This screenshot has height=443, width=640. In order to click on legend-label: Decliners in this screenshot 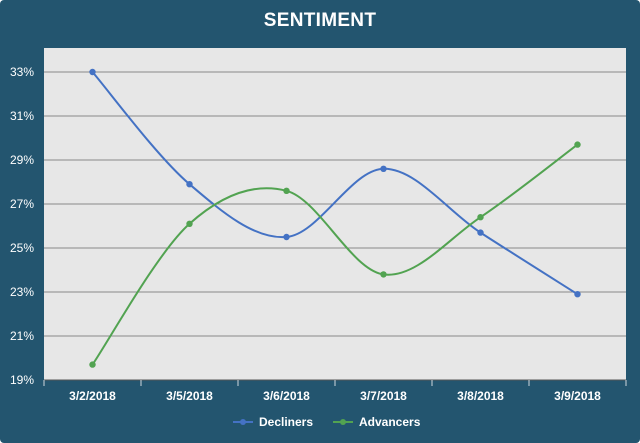, I will do `click(286, 422)`.